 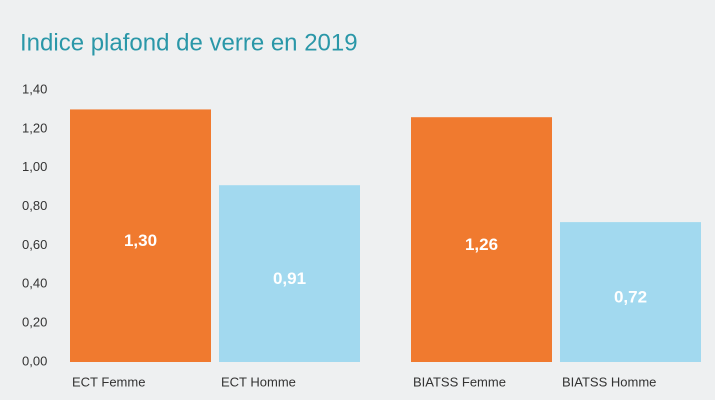 I want to click on x-tick-label: ECT Homme, so click(x=258, y=381).